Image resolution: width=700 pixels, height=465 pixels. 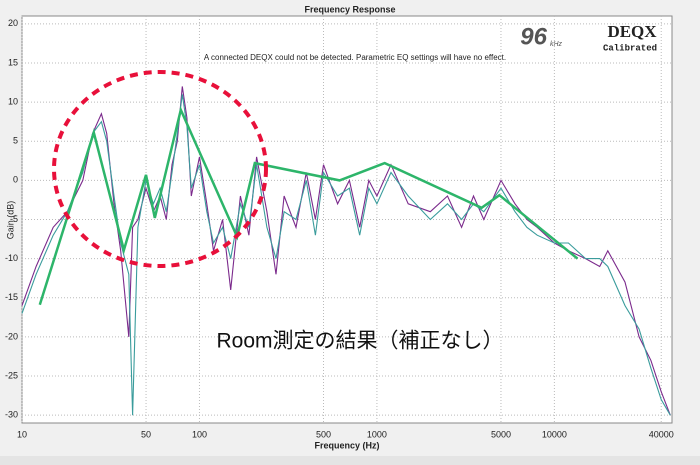 I want to click on y-tick-label: -10, so click(x=11, y=258).